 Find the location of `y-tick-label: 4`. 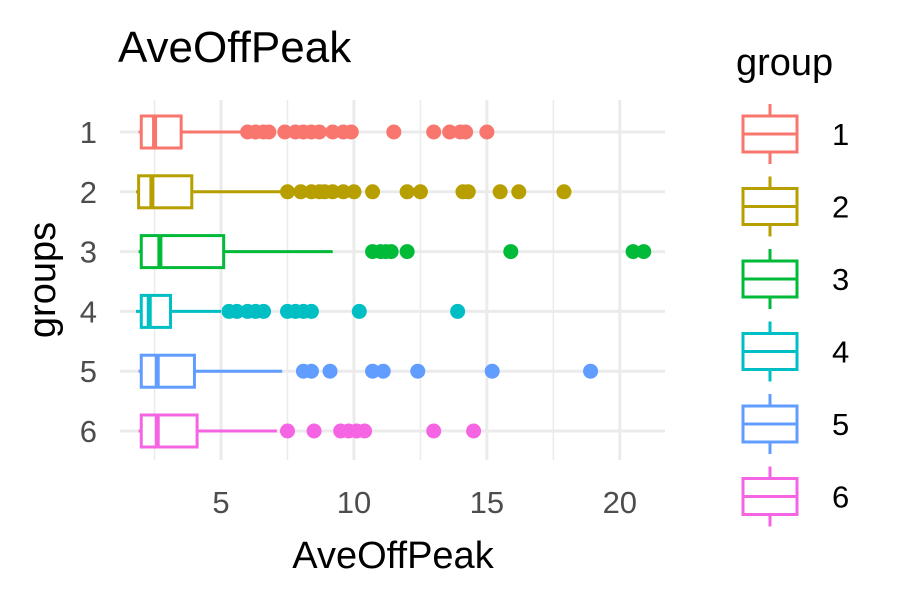

y-tick-label: 4 is located at coordinates (88, 311).